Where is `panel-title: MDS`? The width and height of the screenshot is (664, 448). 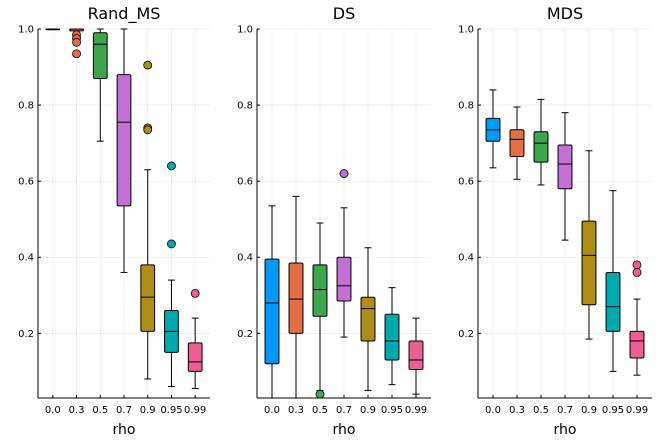 panel-title: MDS is located at coordinates (565, 13).